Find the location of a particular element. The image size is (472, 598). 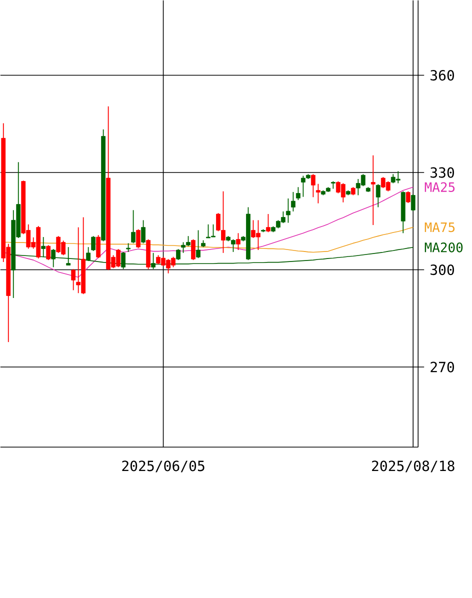

series-label: MA200 is located at coordinates (443, 247).